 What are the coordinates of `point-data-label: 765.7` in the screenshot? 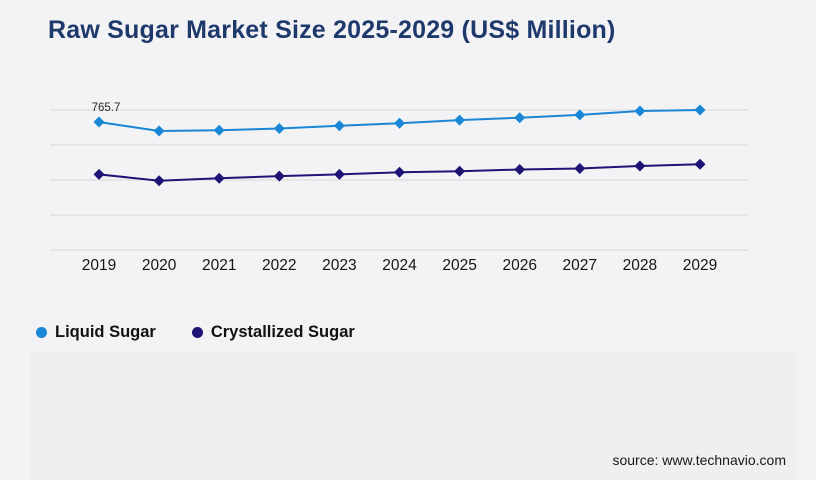 It's located at (106, 108).